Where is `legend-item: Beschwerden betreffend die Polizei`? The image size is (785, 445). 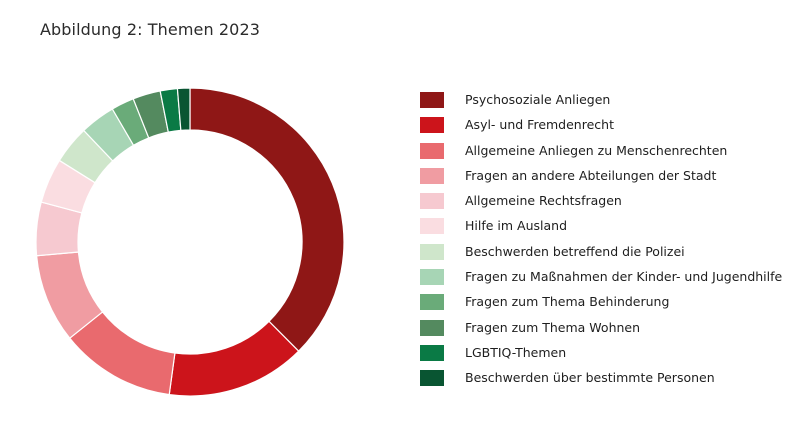
legend-item: Beschwerden betreffend die Polizei is located at coordinates (601, 256).